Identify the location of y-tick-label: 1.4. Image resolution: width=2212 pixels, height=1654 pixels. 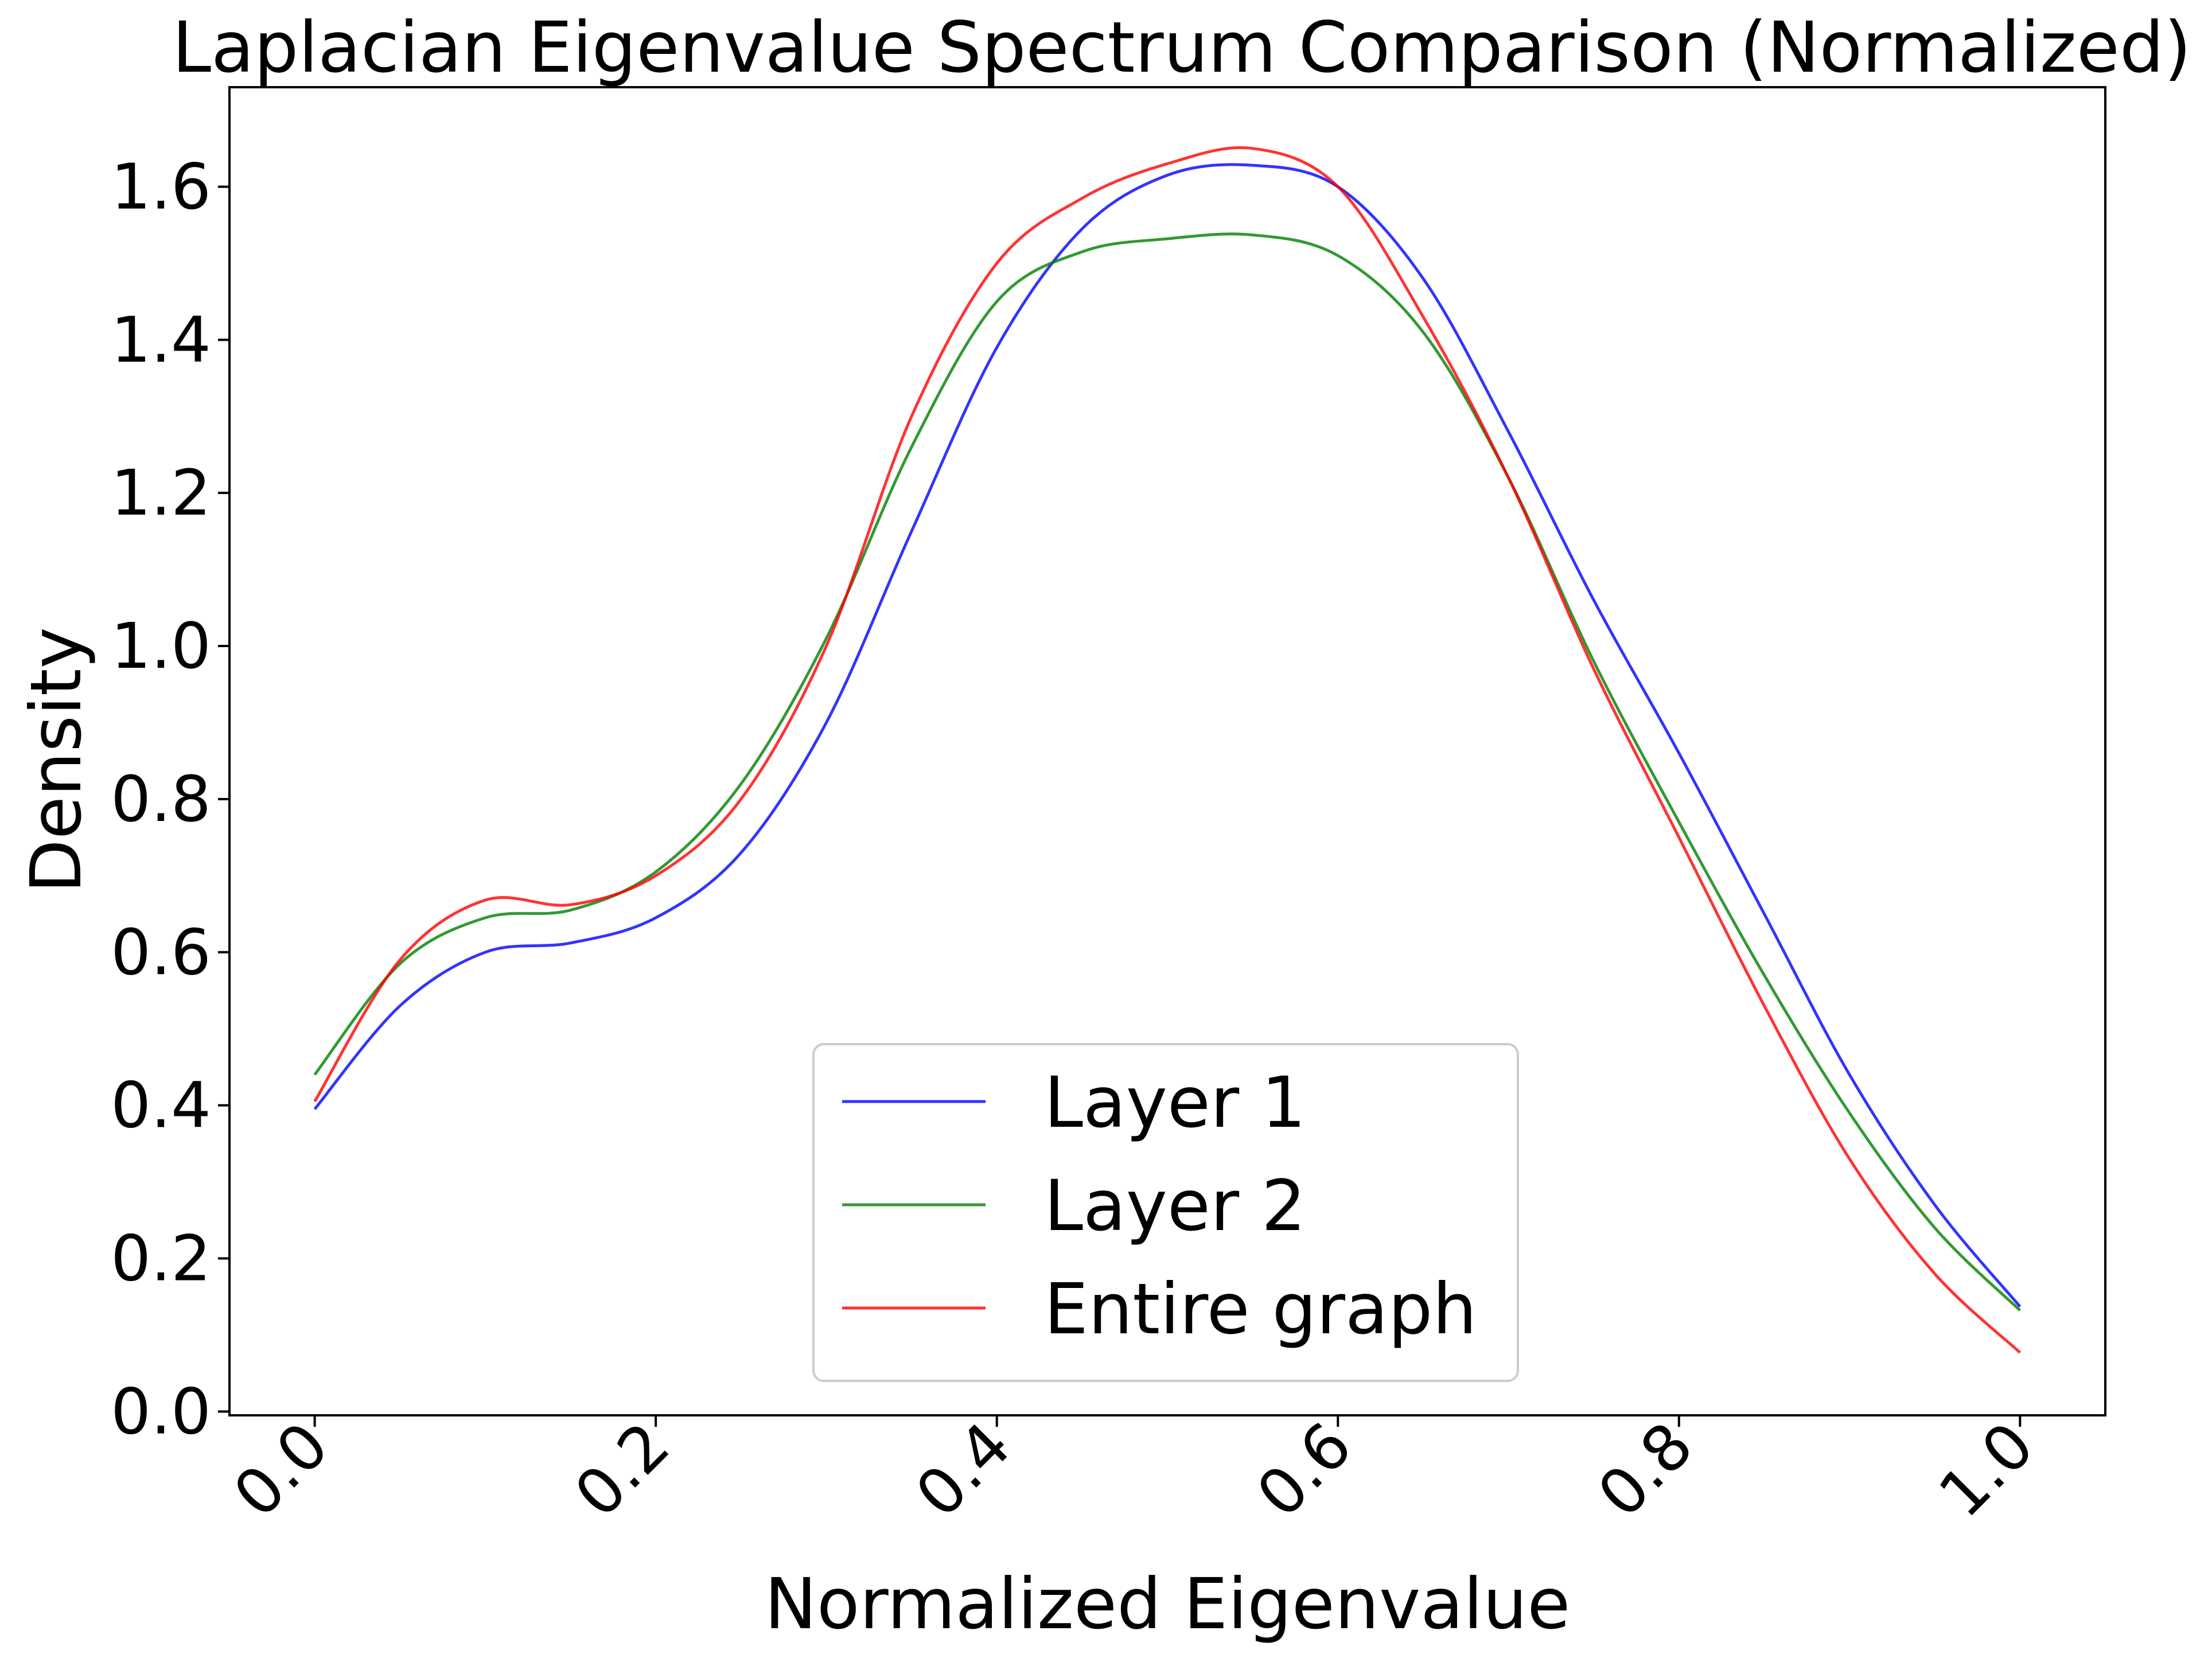
(161, 339).